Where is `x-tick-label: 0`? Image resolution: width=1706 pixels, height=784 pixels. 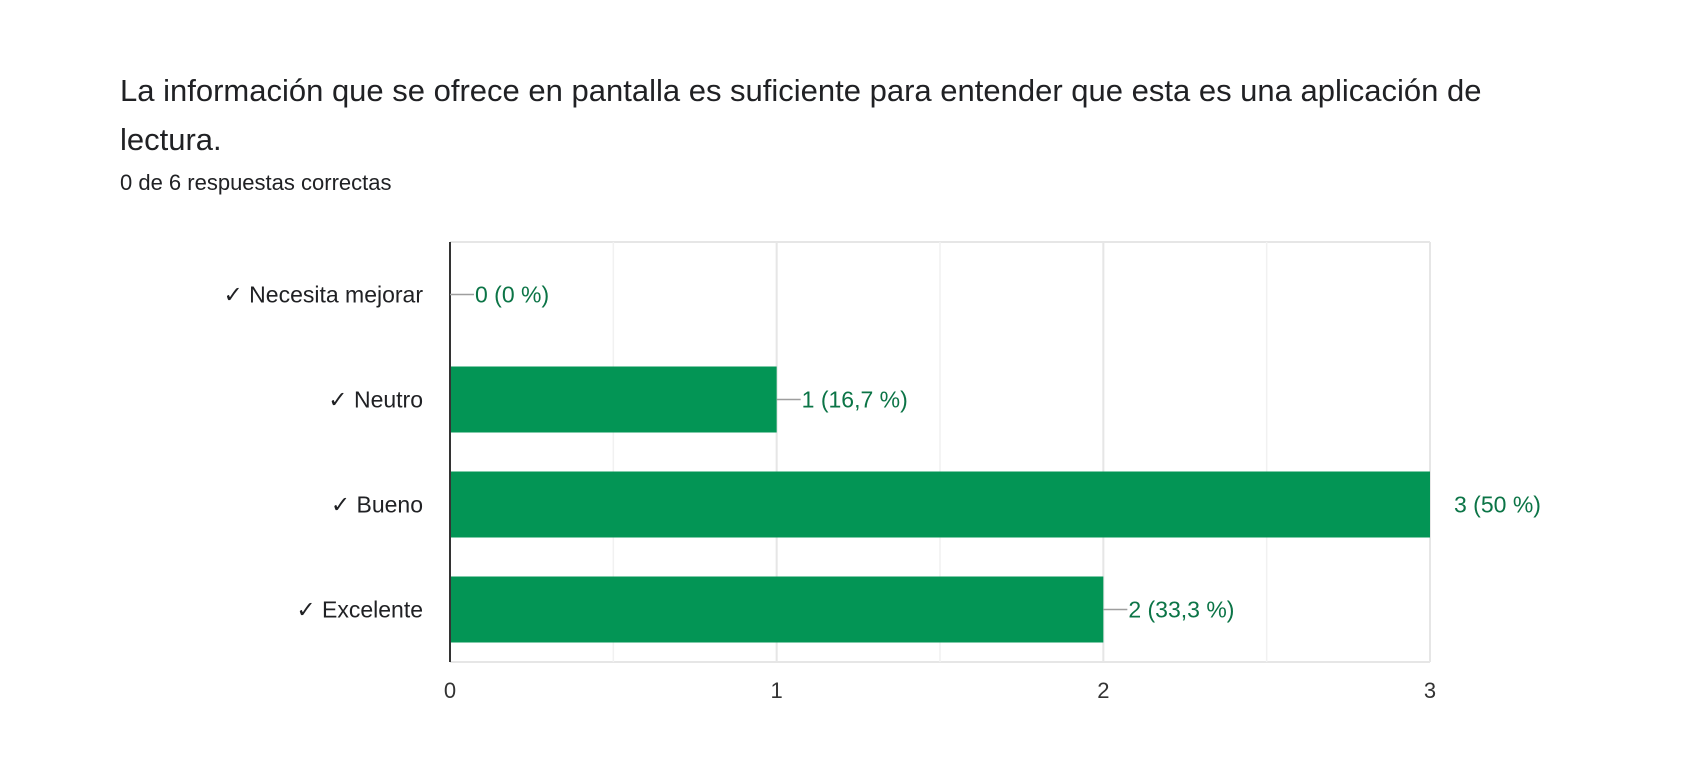 x-tick-label: 0 is located at coordinates (450, 690).